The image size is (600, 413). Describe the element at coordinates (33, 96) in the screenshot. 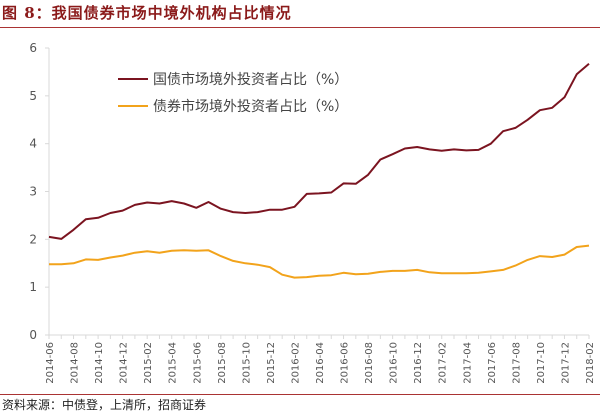

I see `y-tick-label: 5` at that location.